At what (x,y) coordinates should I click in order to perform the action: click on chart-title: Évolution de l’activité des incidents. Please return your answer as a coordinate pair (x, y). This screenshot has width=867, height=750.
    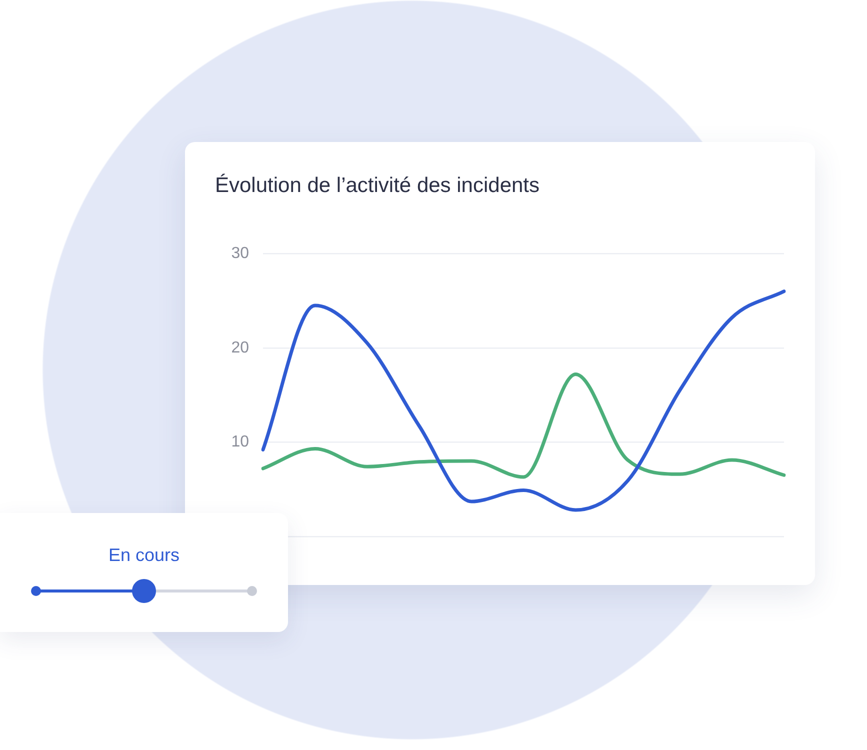
    Looking at the image, I should click on (377, 186).